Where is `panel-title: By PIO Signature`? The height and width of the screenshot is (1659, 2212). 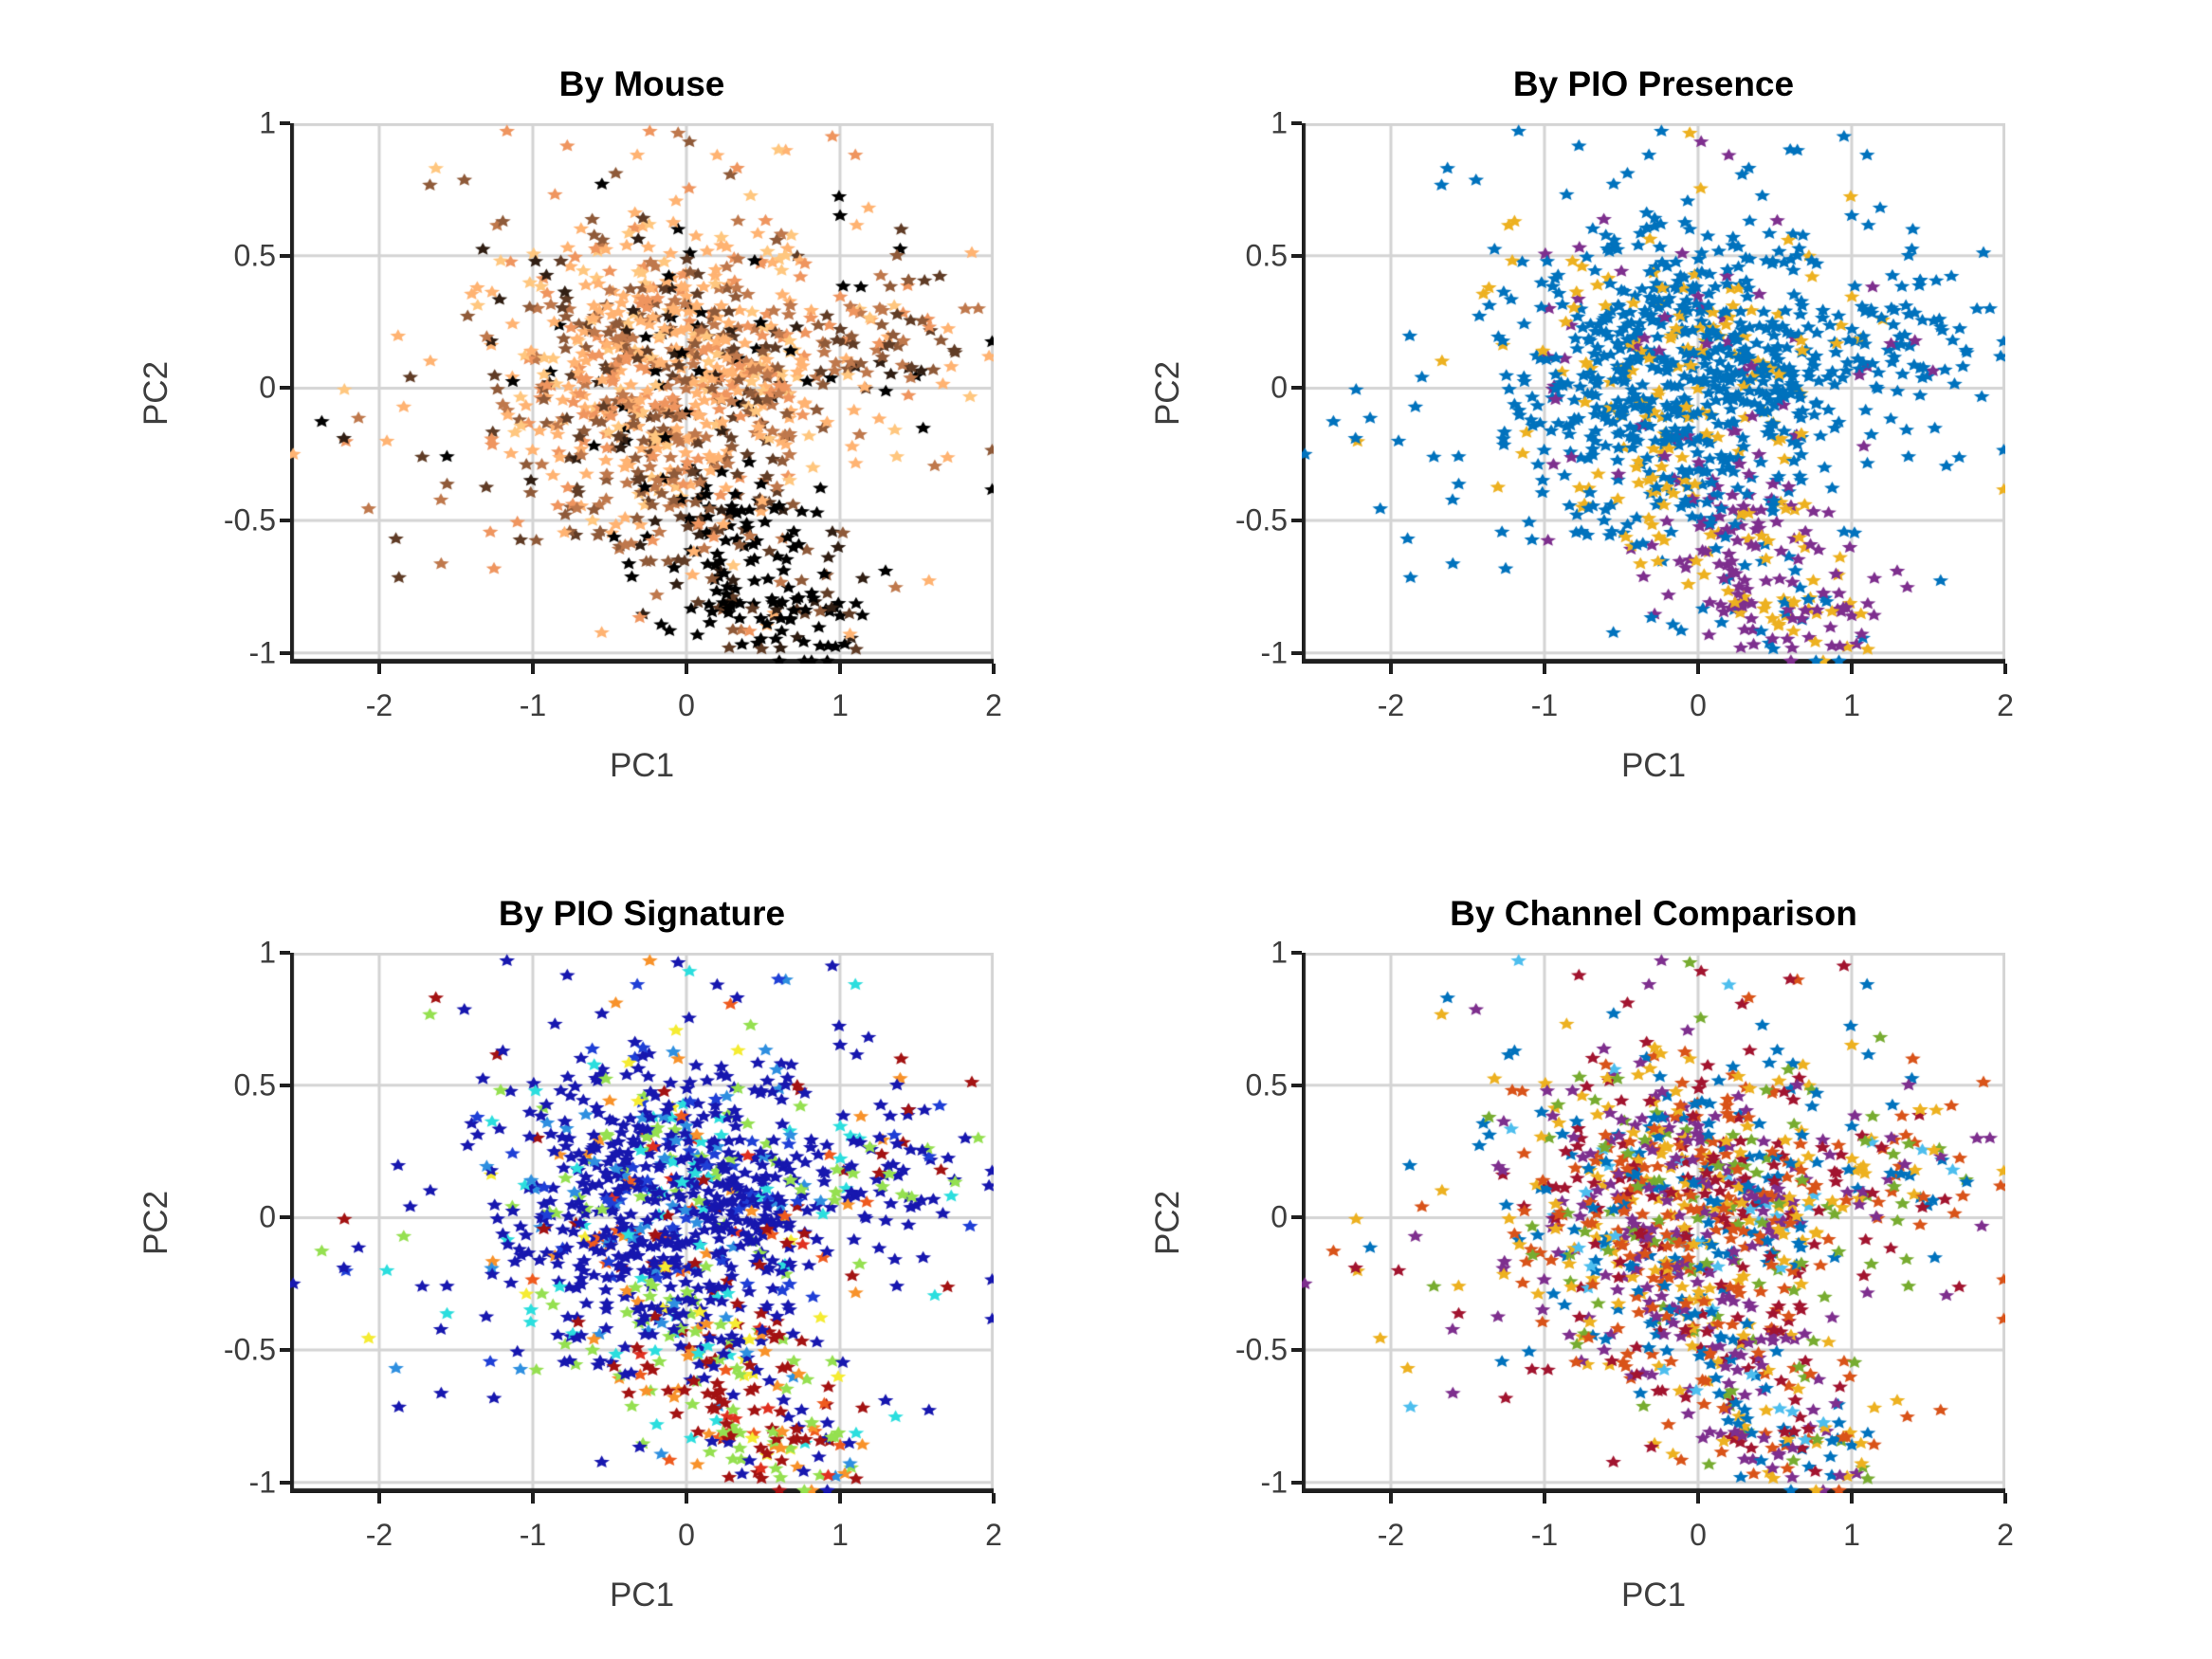
panel-title: By PIO Signature is located at coordinates (642, 913).